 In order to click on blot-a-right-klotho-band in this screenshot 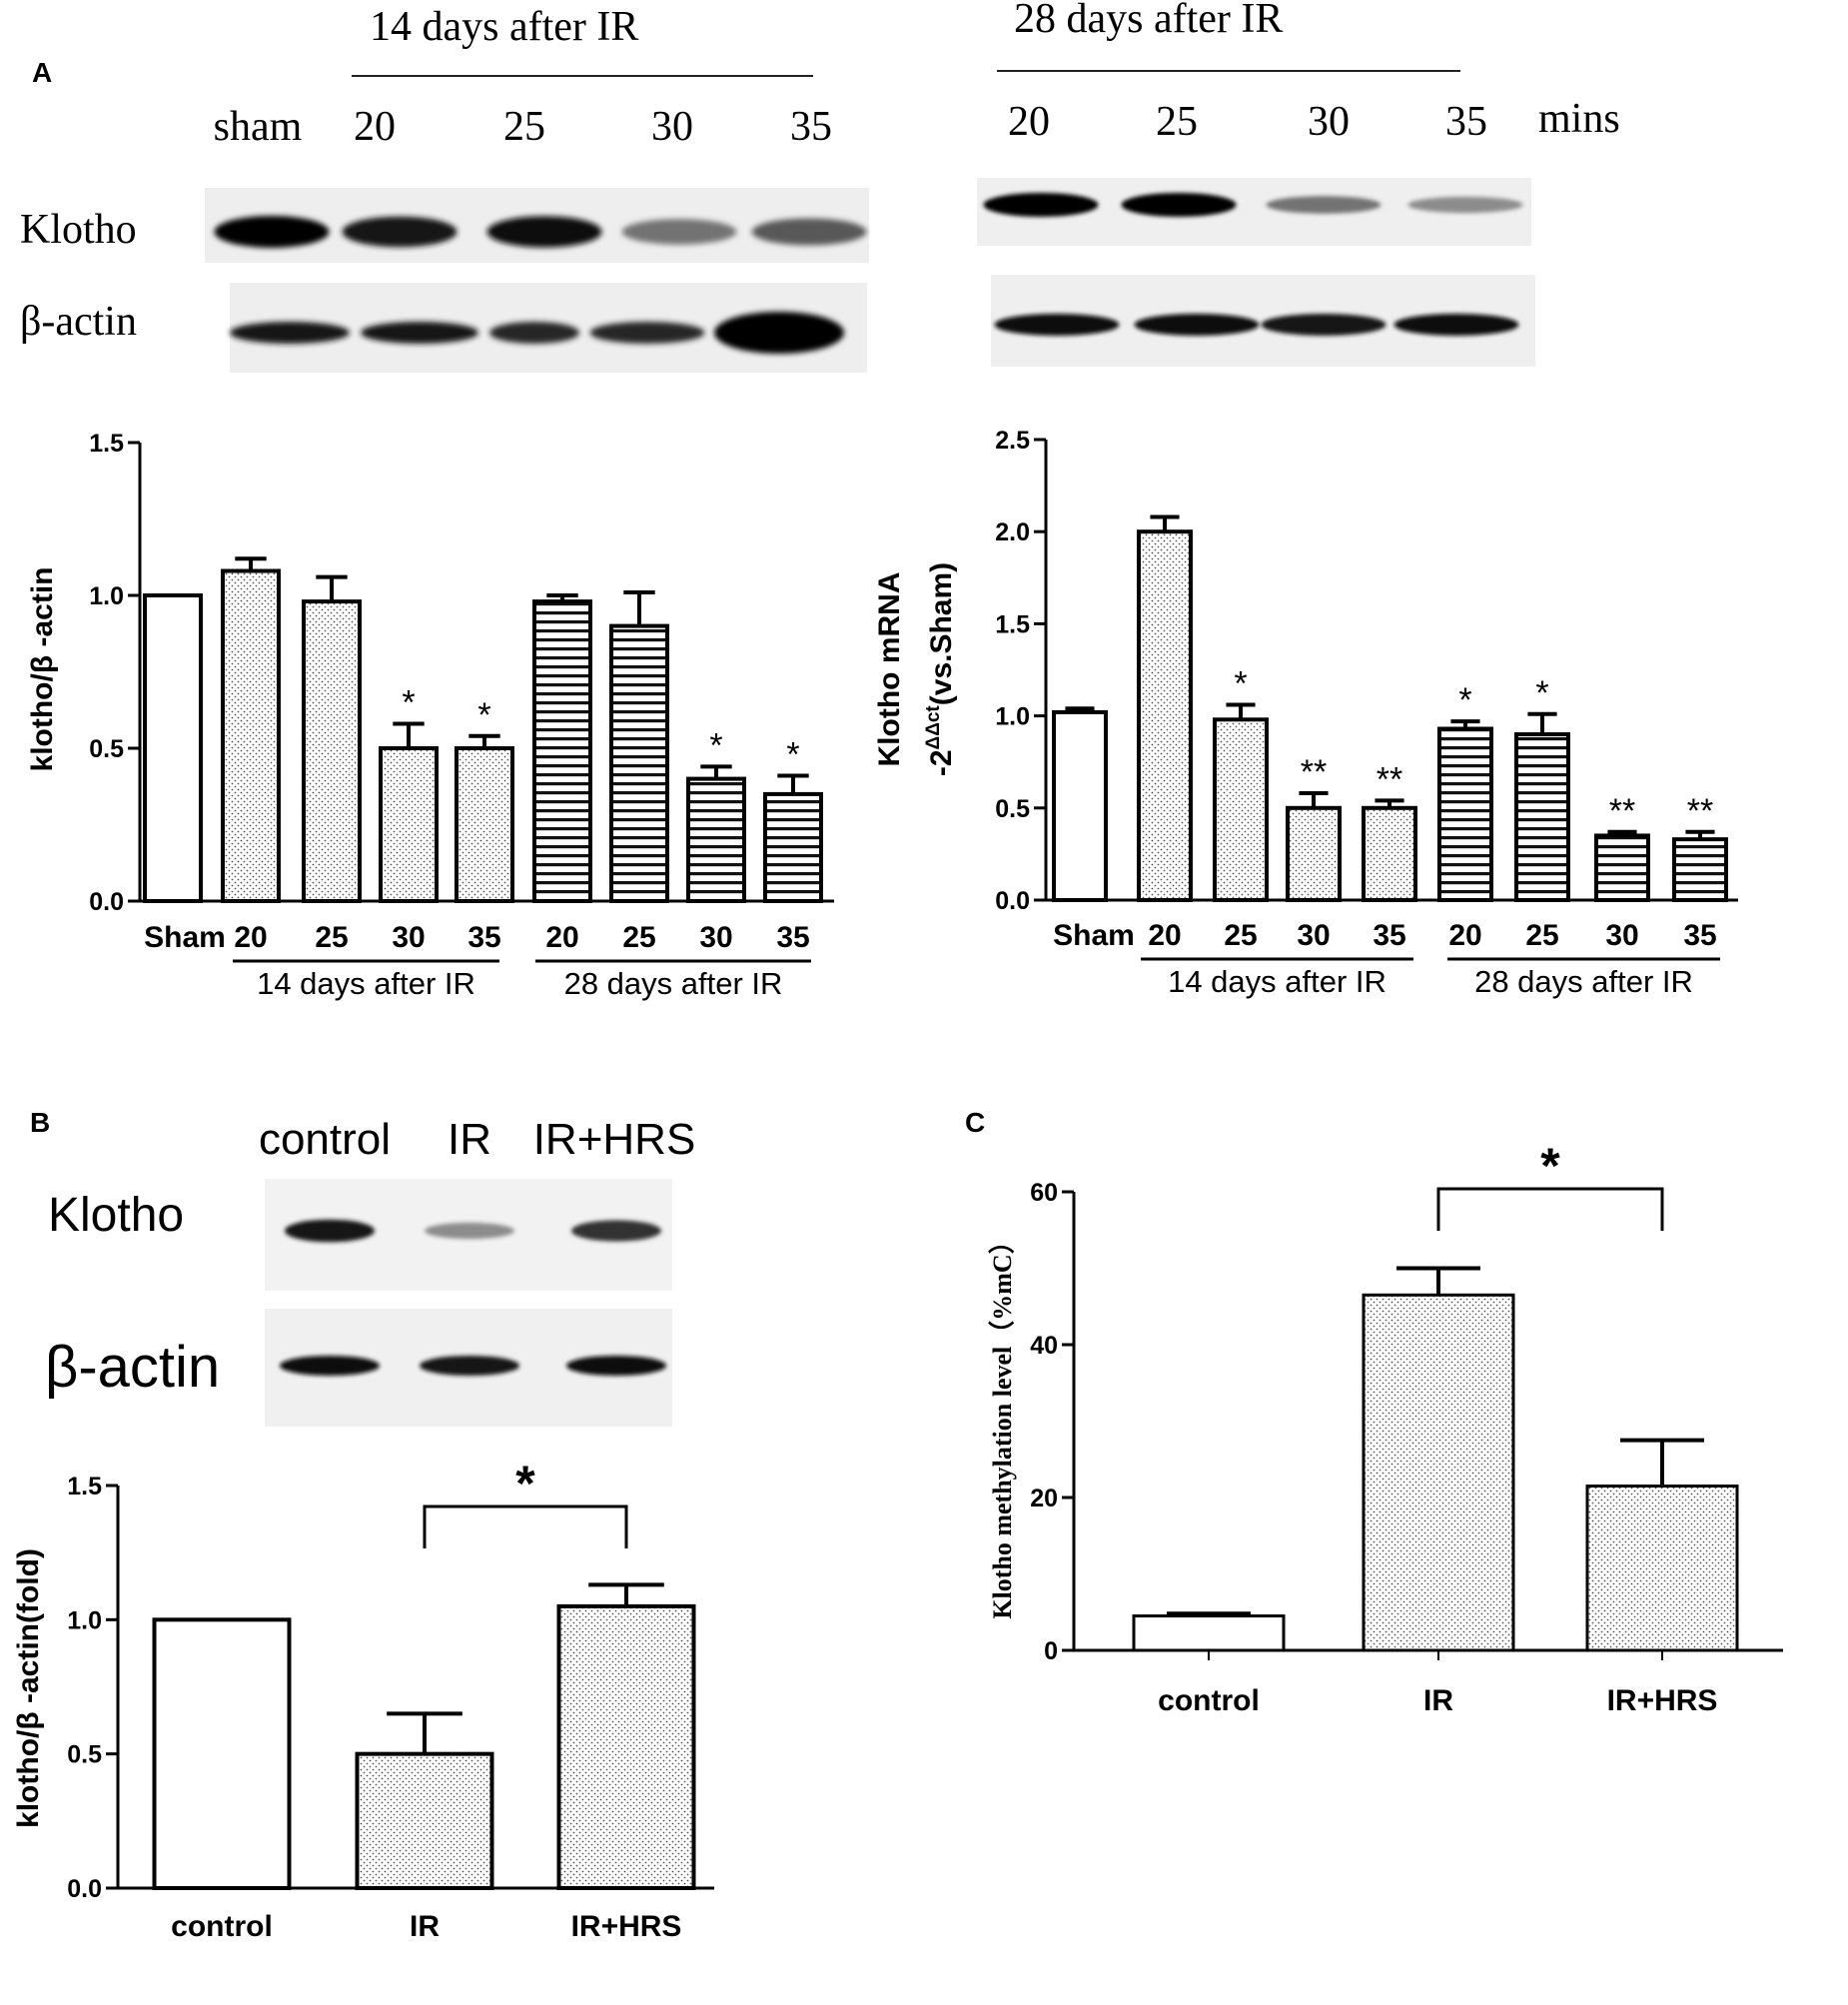, I will do `click(1041, 205)`.